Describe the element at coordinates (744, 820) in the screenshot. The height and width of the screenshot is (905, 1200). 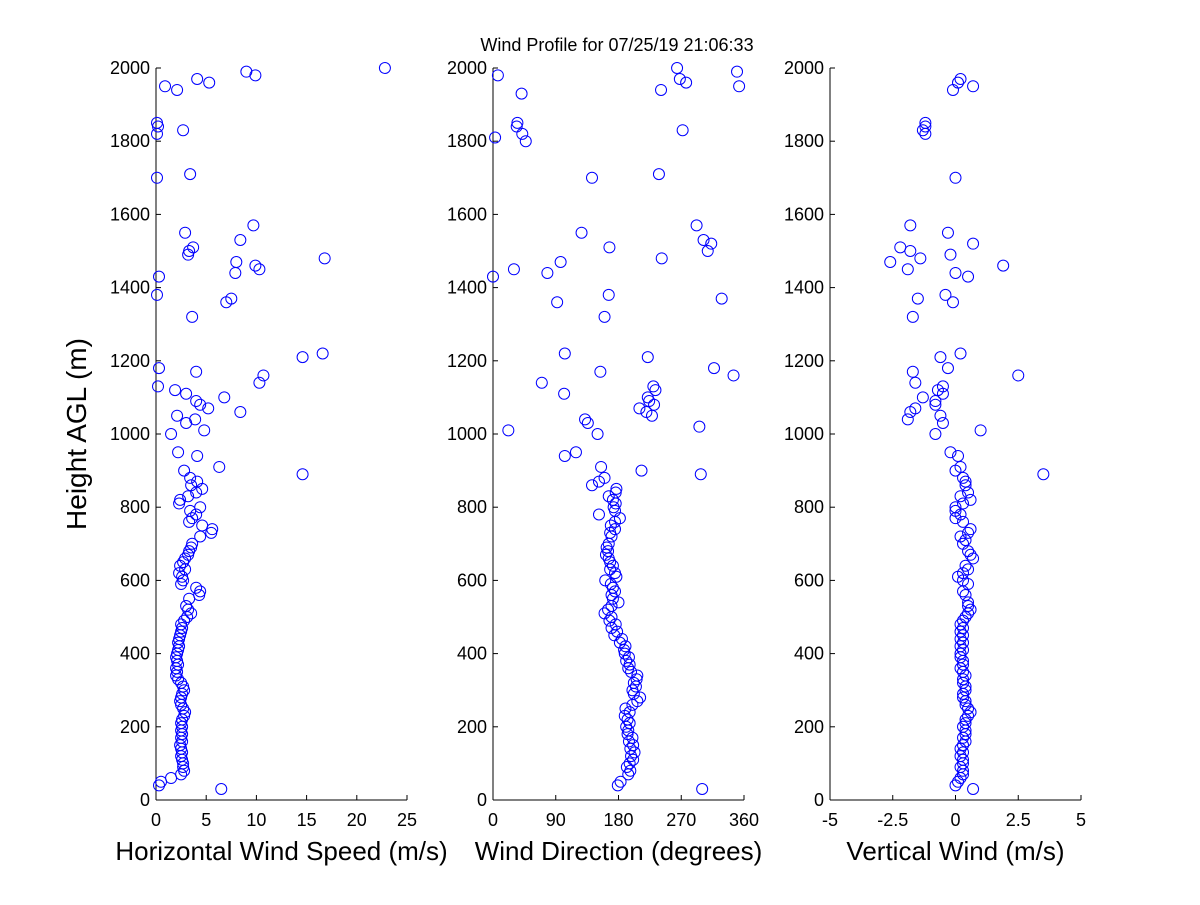
I see `x-tick-label: 360` at that location.